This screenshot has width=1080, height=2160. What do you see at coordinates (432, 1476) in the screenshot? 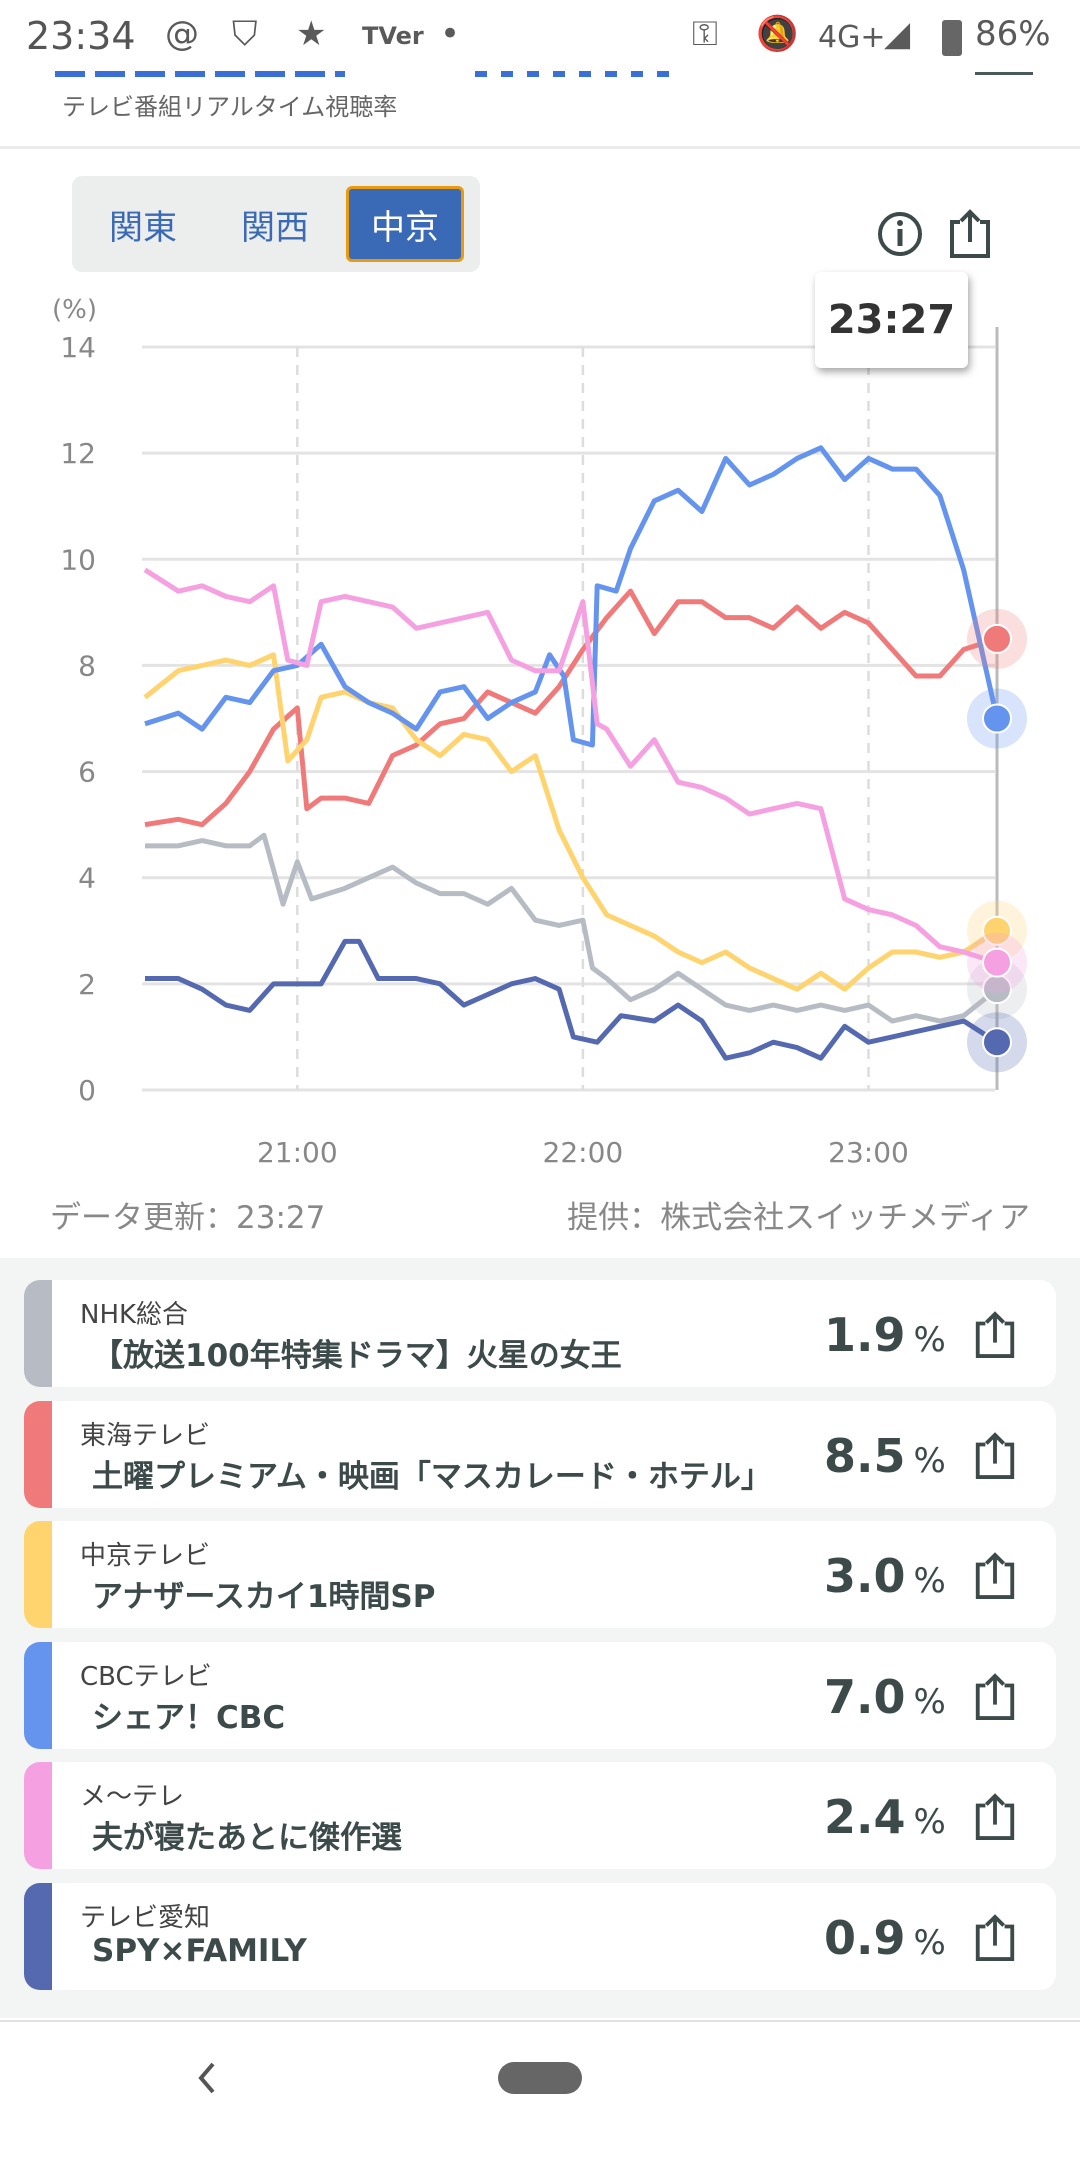
I see `program-title: 土曜プレミアム・映画「マスカレード・ホテル」` at bounding box center [432, 1476].